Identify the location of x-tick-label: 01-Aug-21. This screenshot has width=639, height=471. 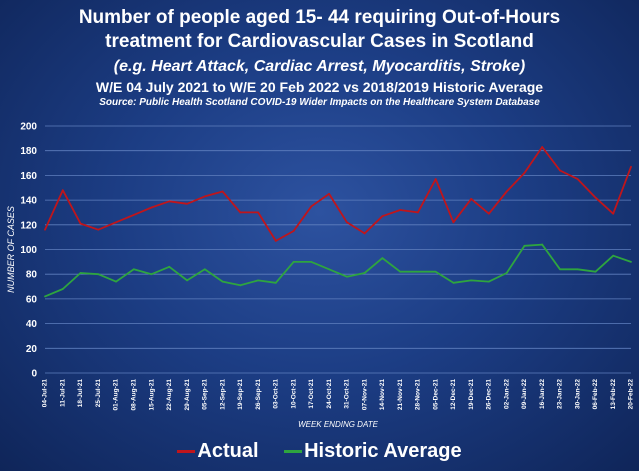
(116, 395).